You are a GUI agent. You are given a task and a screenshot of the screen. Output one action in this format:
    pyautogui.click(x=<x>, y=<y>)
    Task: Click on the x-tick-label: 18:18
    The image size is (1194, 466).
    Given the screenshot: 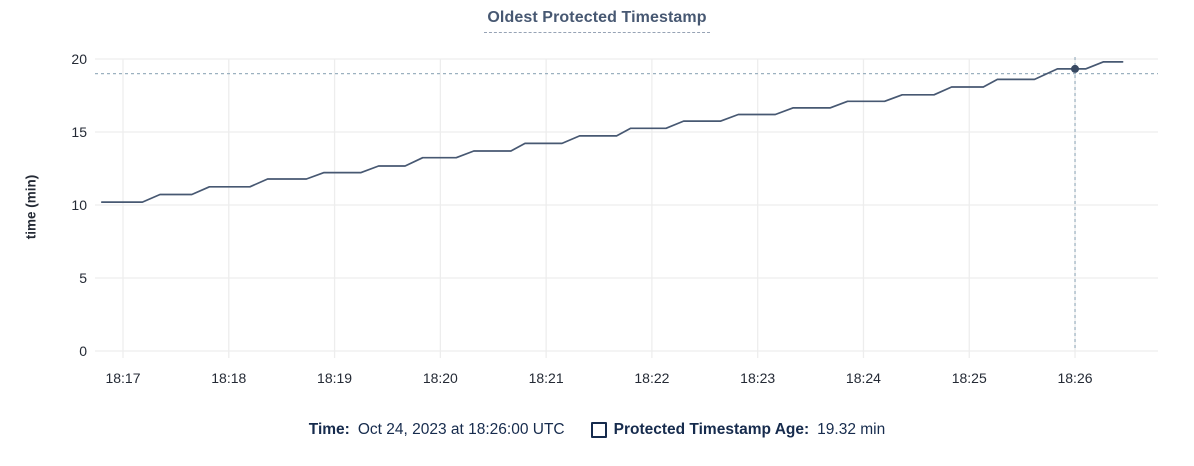 What is the action you would take?
    pyautogui.click(x=228, y=378)
    